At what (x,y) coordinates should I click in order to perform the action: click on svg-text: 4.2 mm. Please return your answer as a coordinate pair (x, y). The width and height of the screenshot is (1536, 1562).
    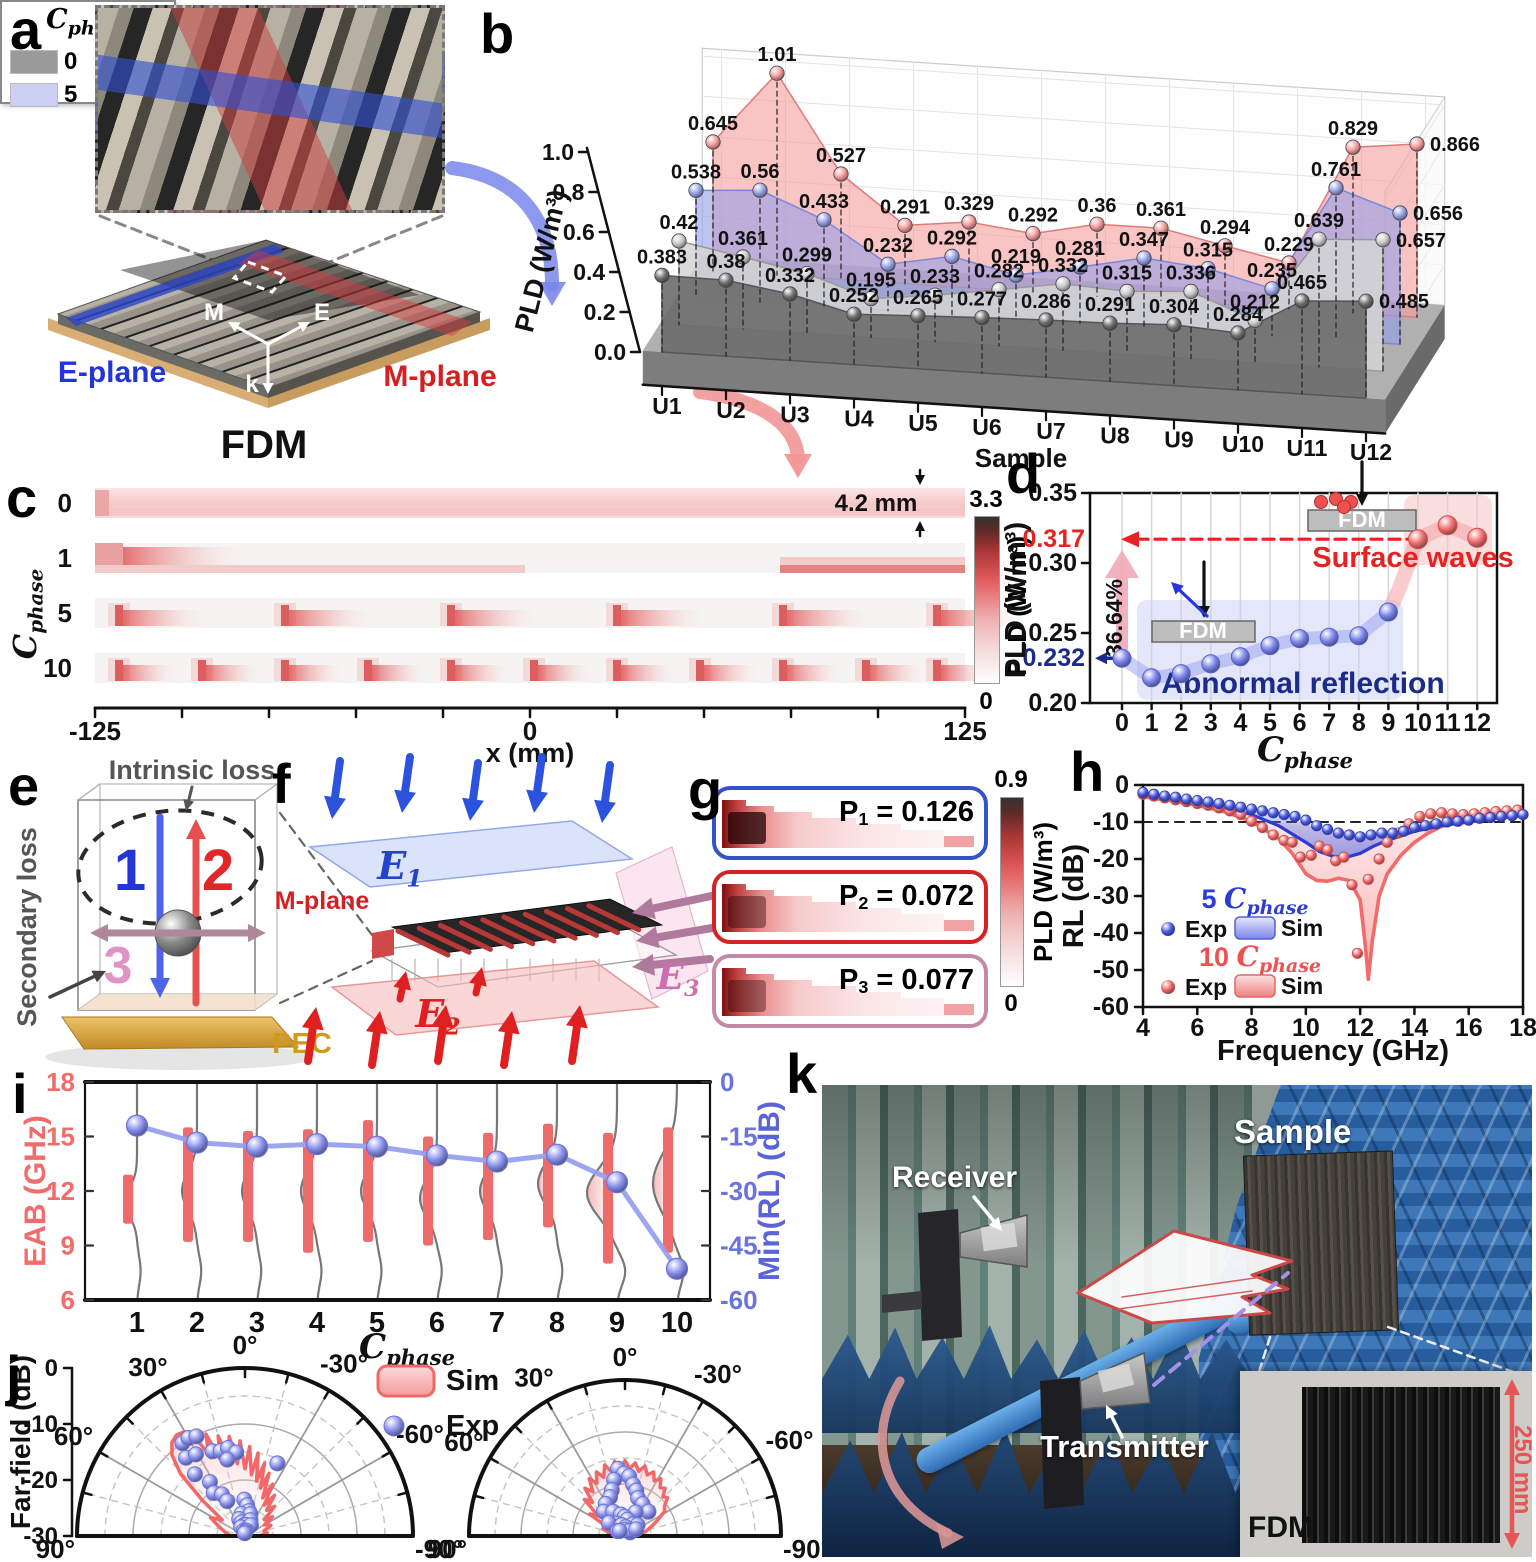
    Looking at the image, I should click on (876, 503).